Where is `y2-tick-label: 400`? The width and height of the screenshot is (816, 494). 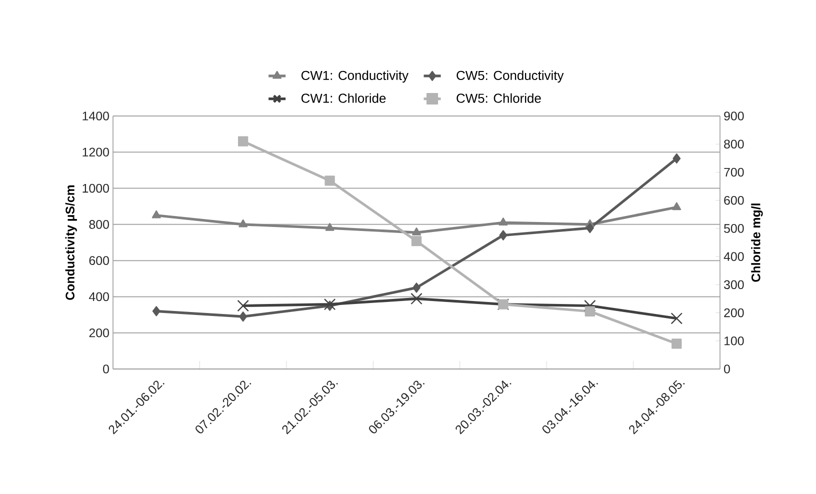
y2-tick-label: 400 is located at coordinates (734, 256).